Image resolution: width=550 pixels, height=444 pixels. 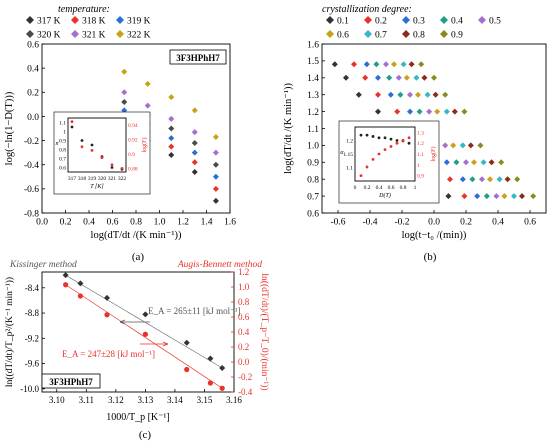 I want to click on plot-c-y2tick-label: 0.4, so click(x=244, y=332).